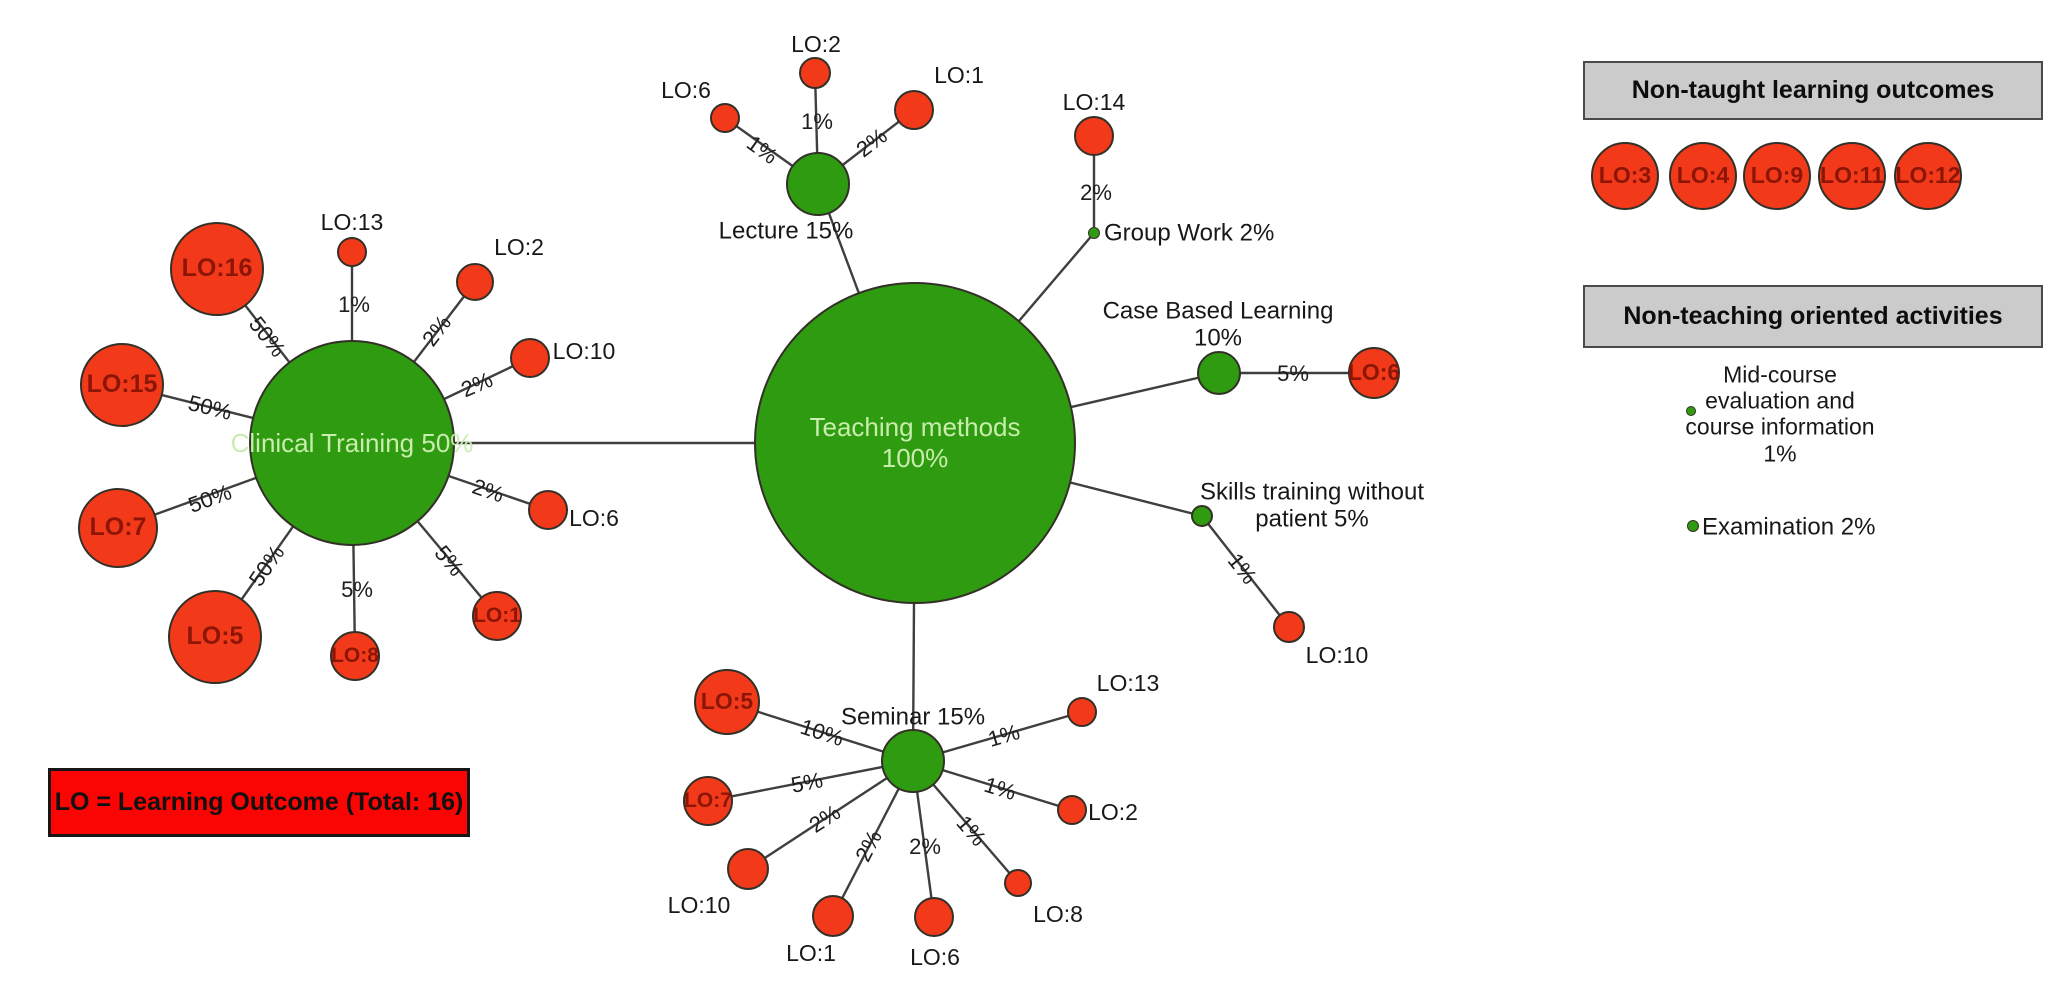 The width and height of the screenshot is (2059, 1001). What do you see at coordinates (1072, 810) in the screenshot?
I see `node-lo2-seminar` at bounding box center [1072, 810].